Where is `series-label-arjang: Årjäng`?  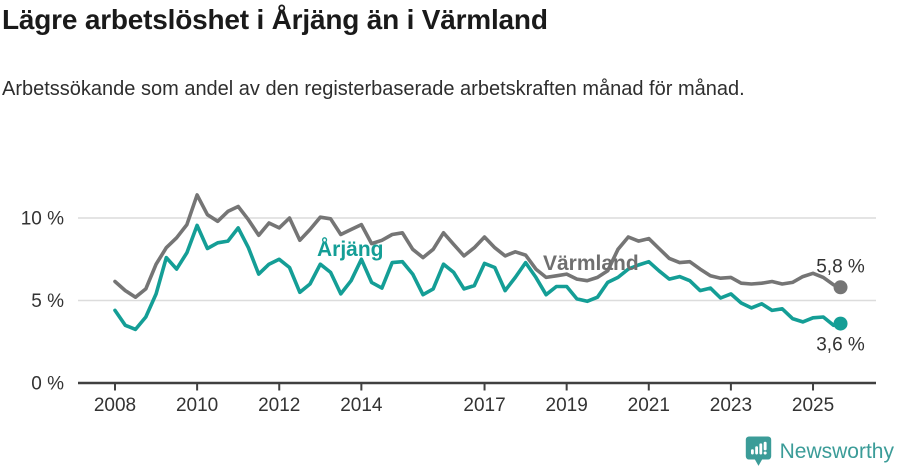
series-label-arjang: Årjäng is located at coordinates (350, 249).